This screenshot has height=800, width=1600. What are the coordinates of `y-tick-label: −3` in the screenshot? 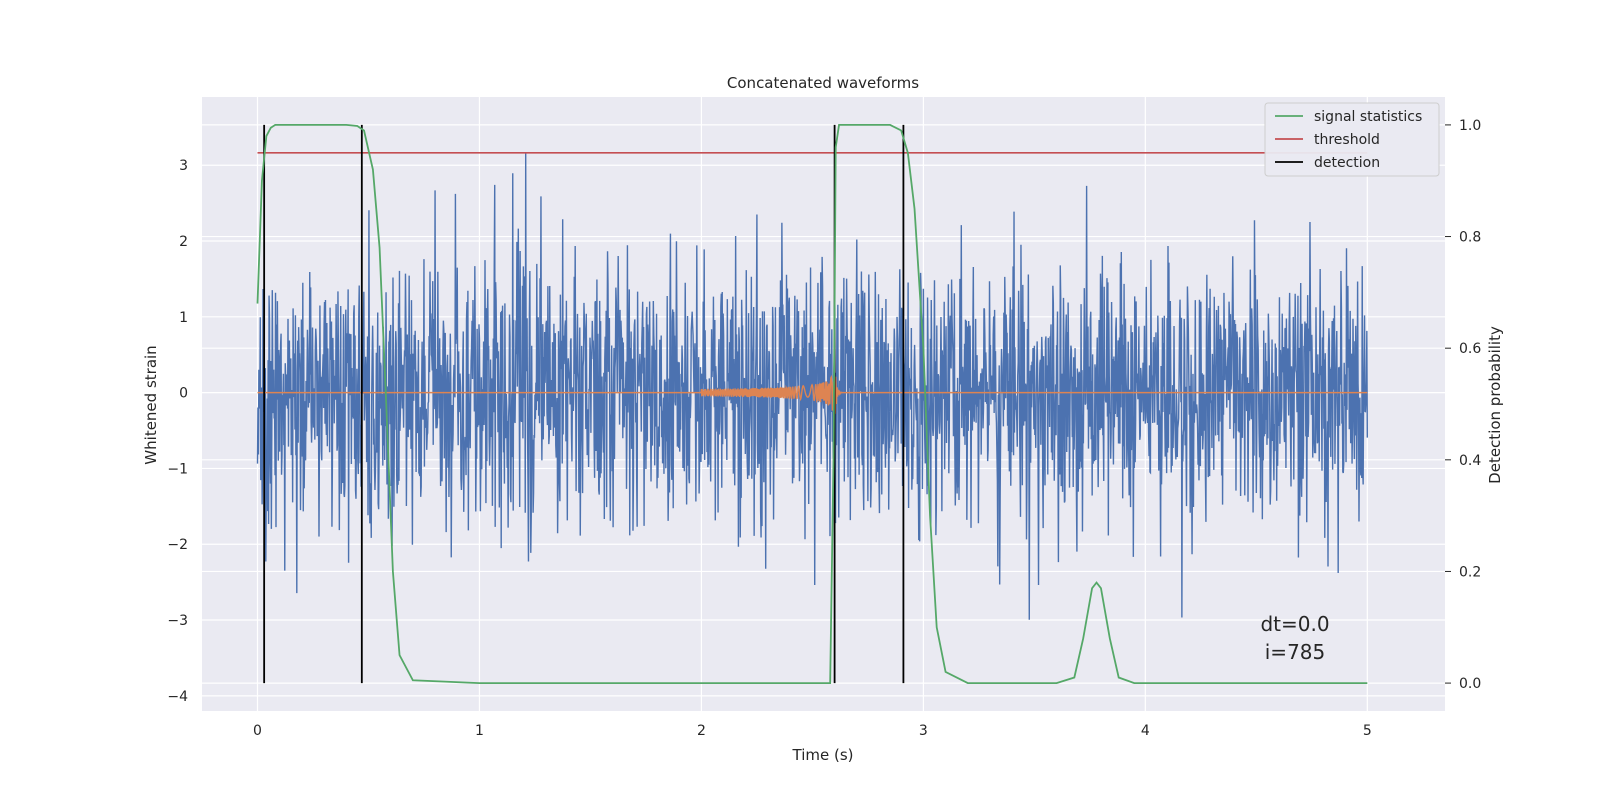 It's located at (177, 621).